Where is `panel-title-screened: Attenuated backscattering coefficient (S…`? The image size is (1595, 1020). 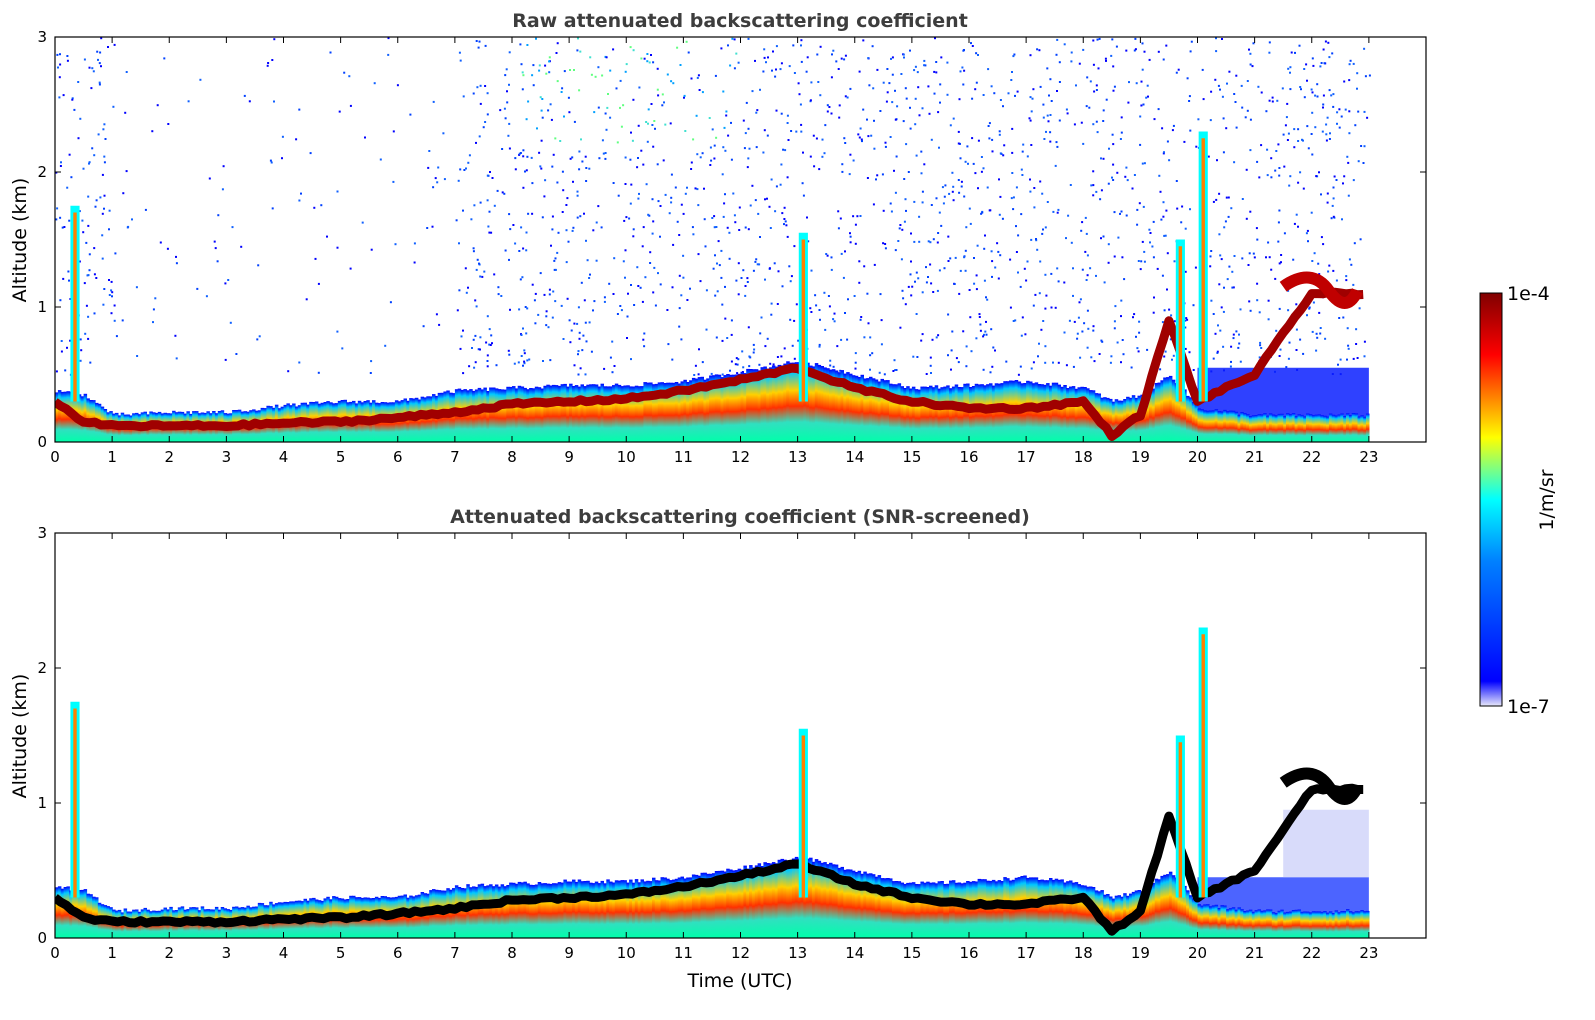 panel-title-screened: Attenuated backscattering coefficient (S… is located at coordinates (740, 517).